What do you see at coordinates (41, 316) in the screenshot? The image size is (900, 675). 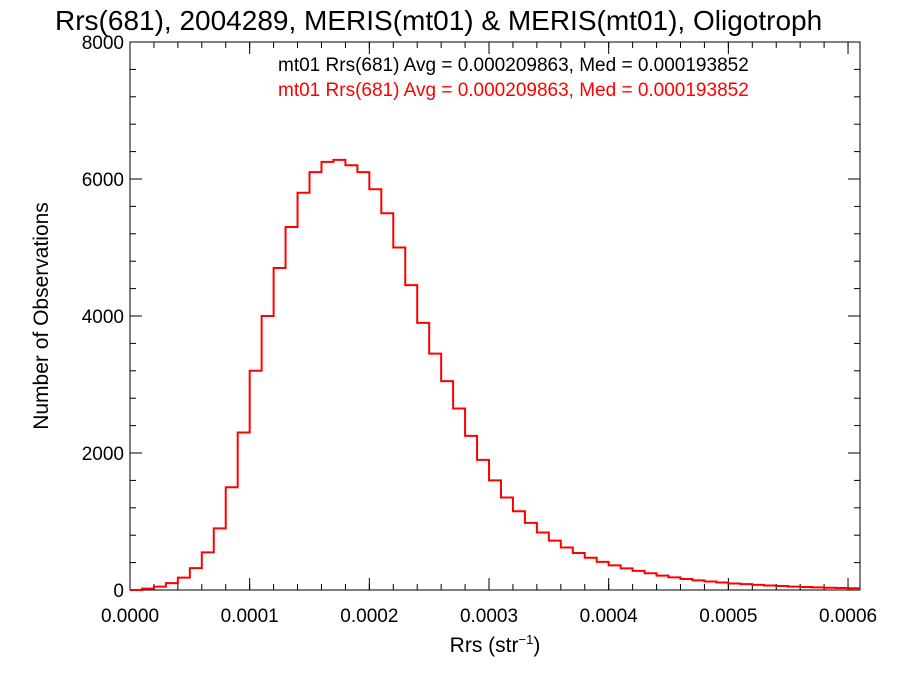 I see `y-axis-label: Number of Observations` at bounding box center [41, 316].